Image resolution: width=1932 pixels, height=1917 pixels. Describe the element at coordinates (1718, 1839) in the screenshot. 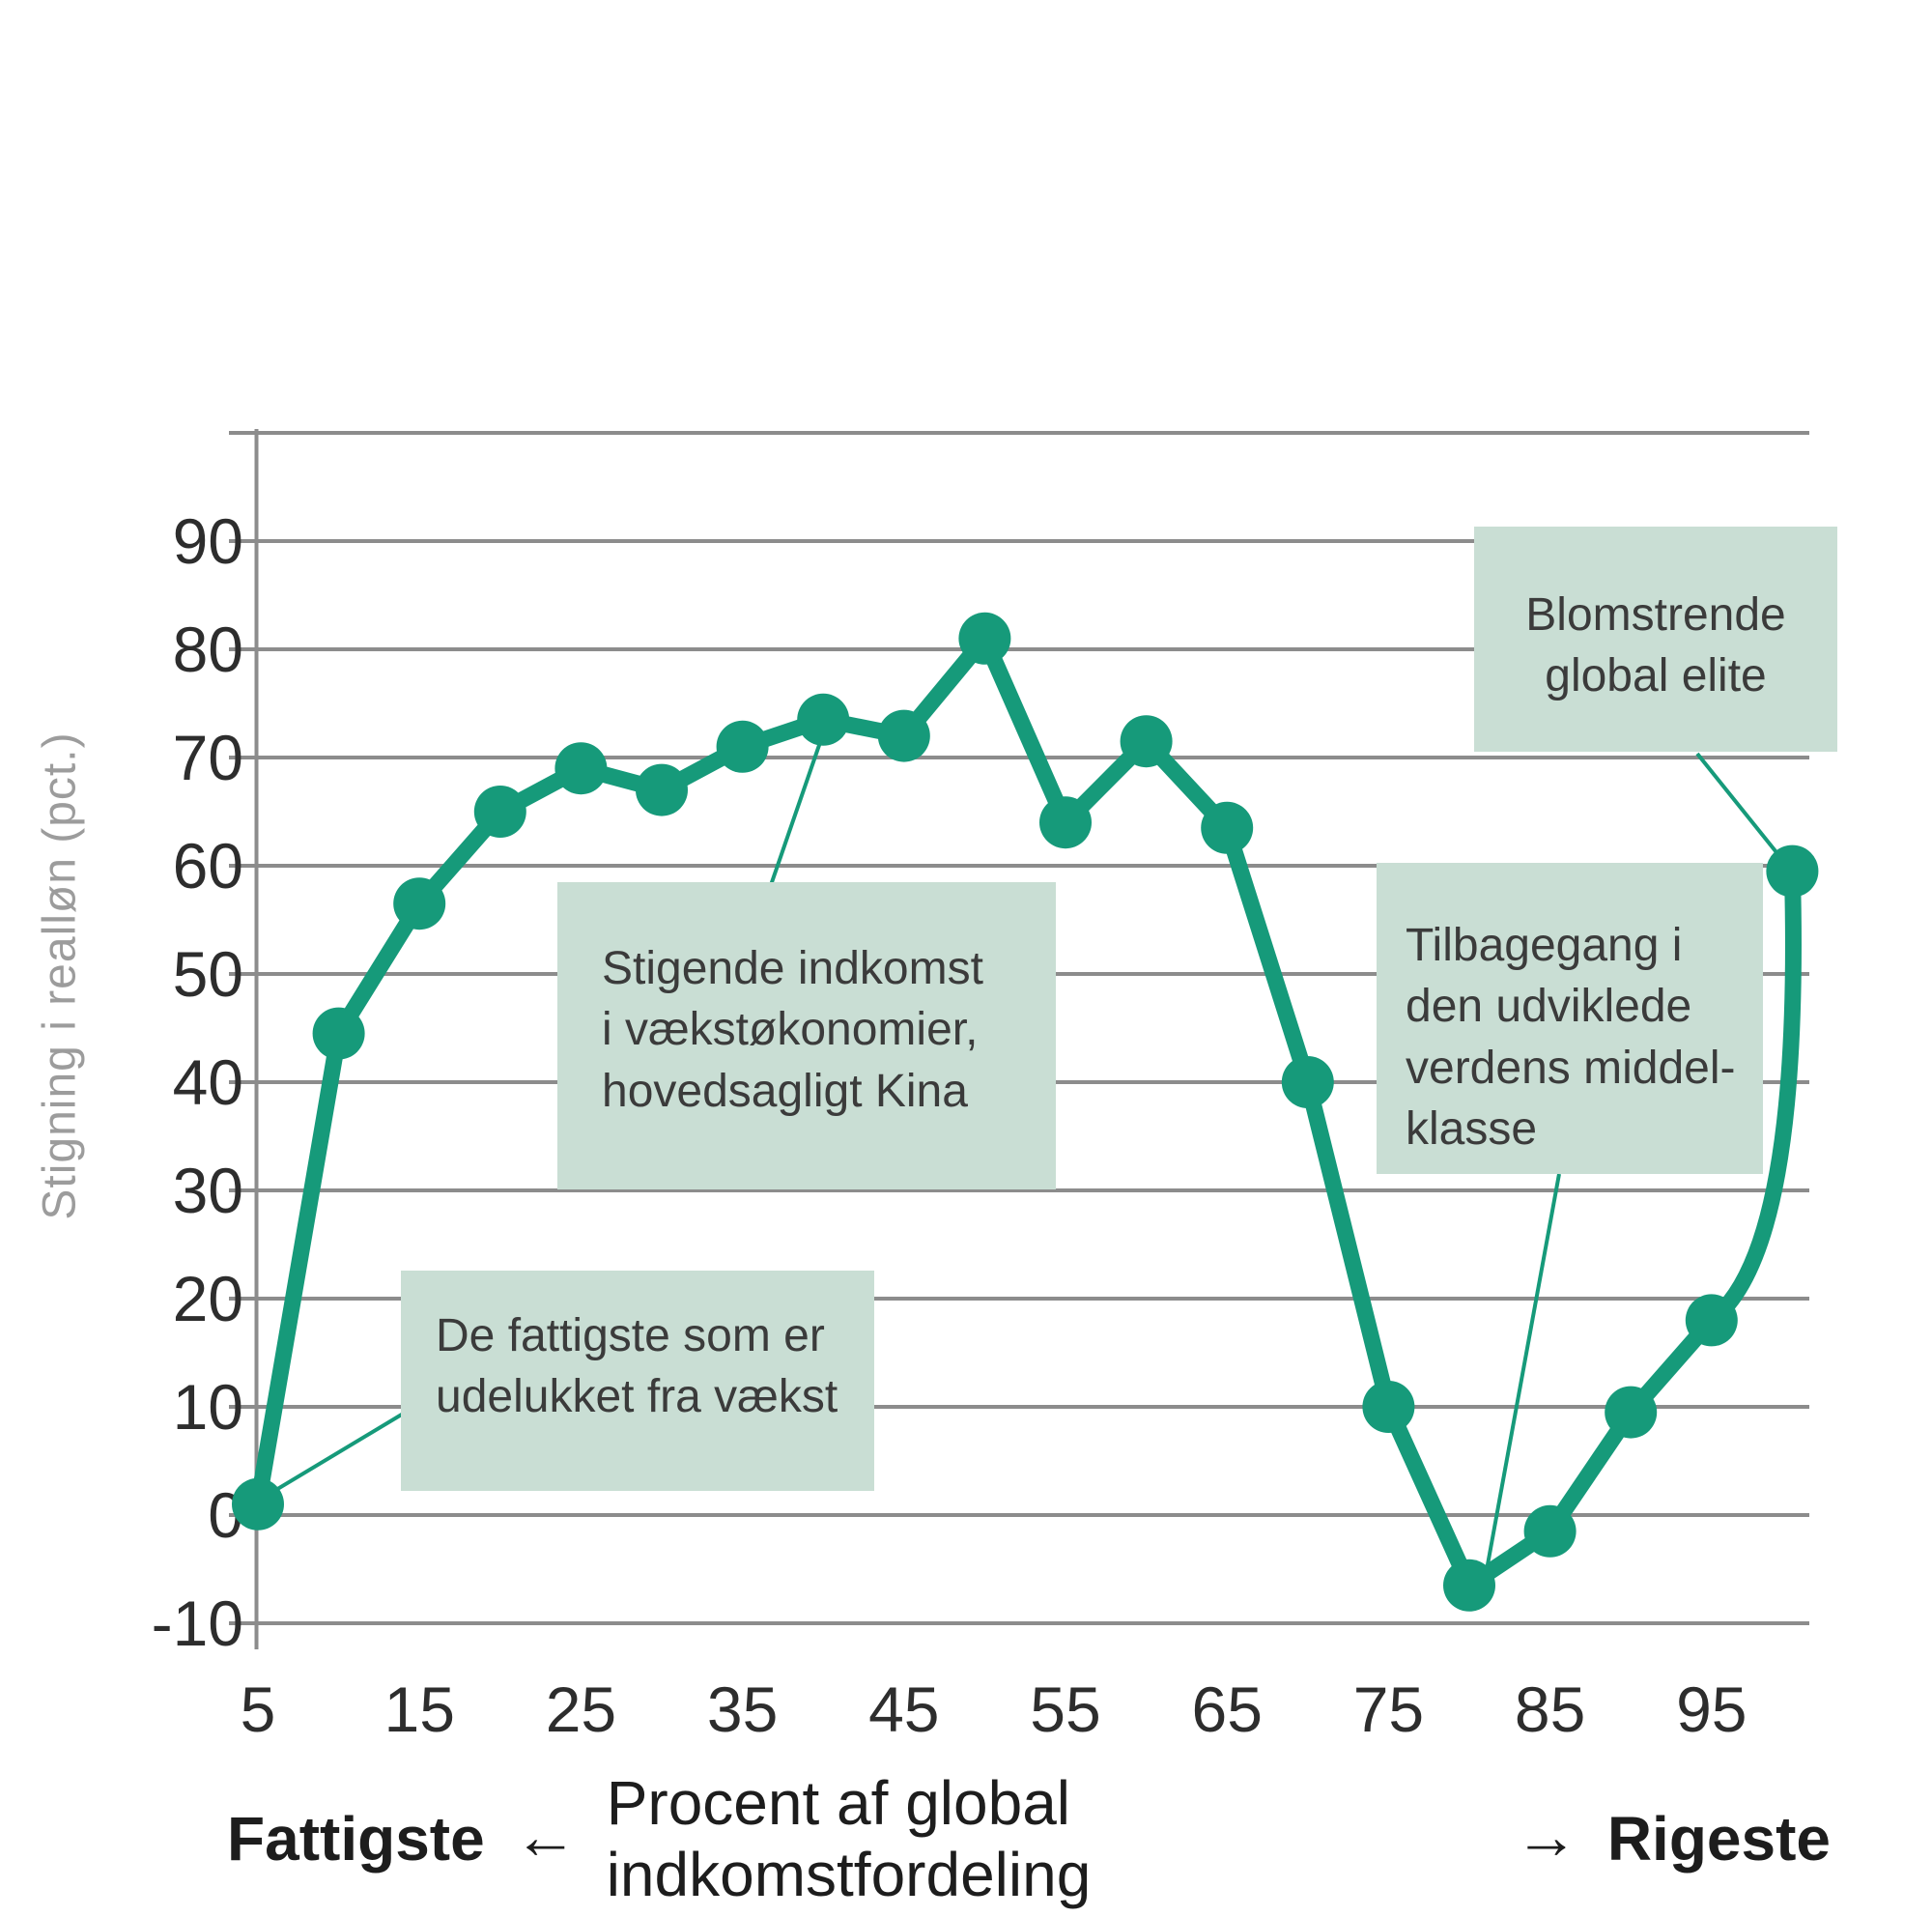

I see `x-axis-title-richest: Rigeste` at that location.